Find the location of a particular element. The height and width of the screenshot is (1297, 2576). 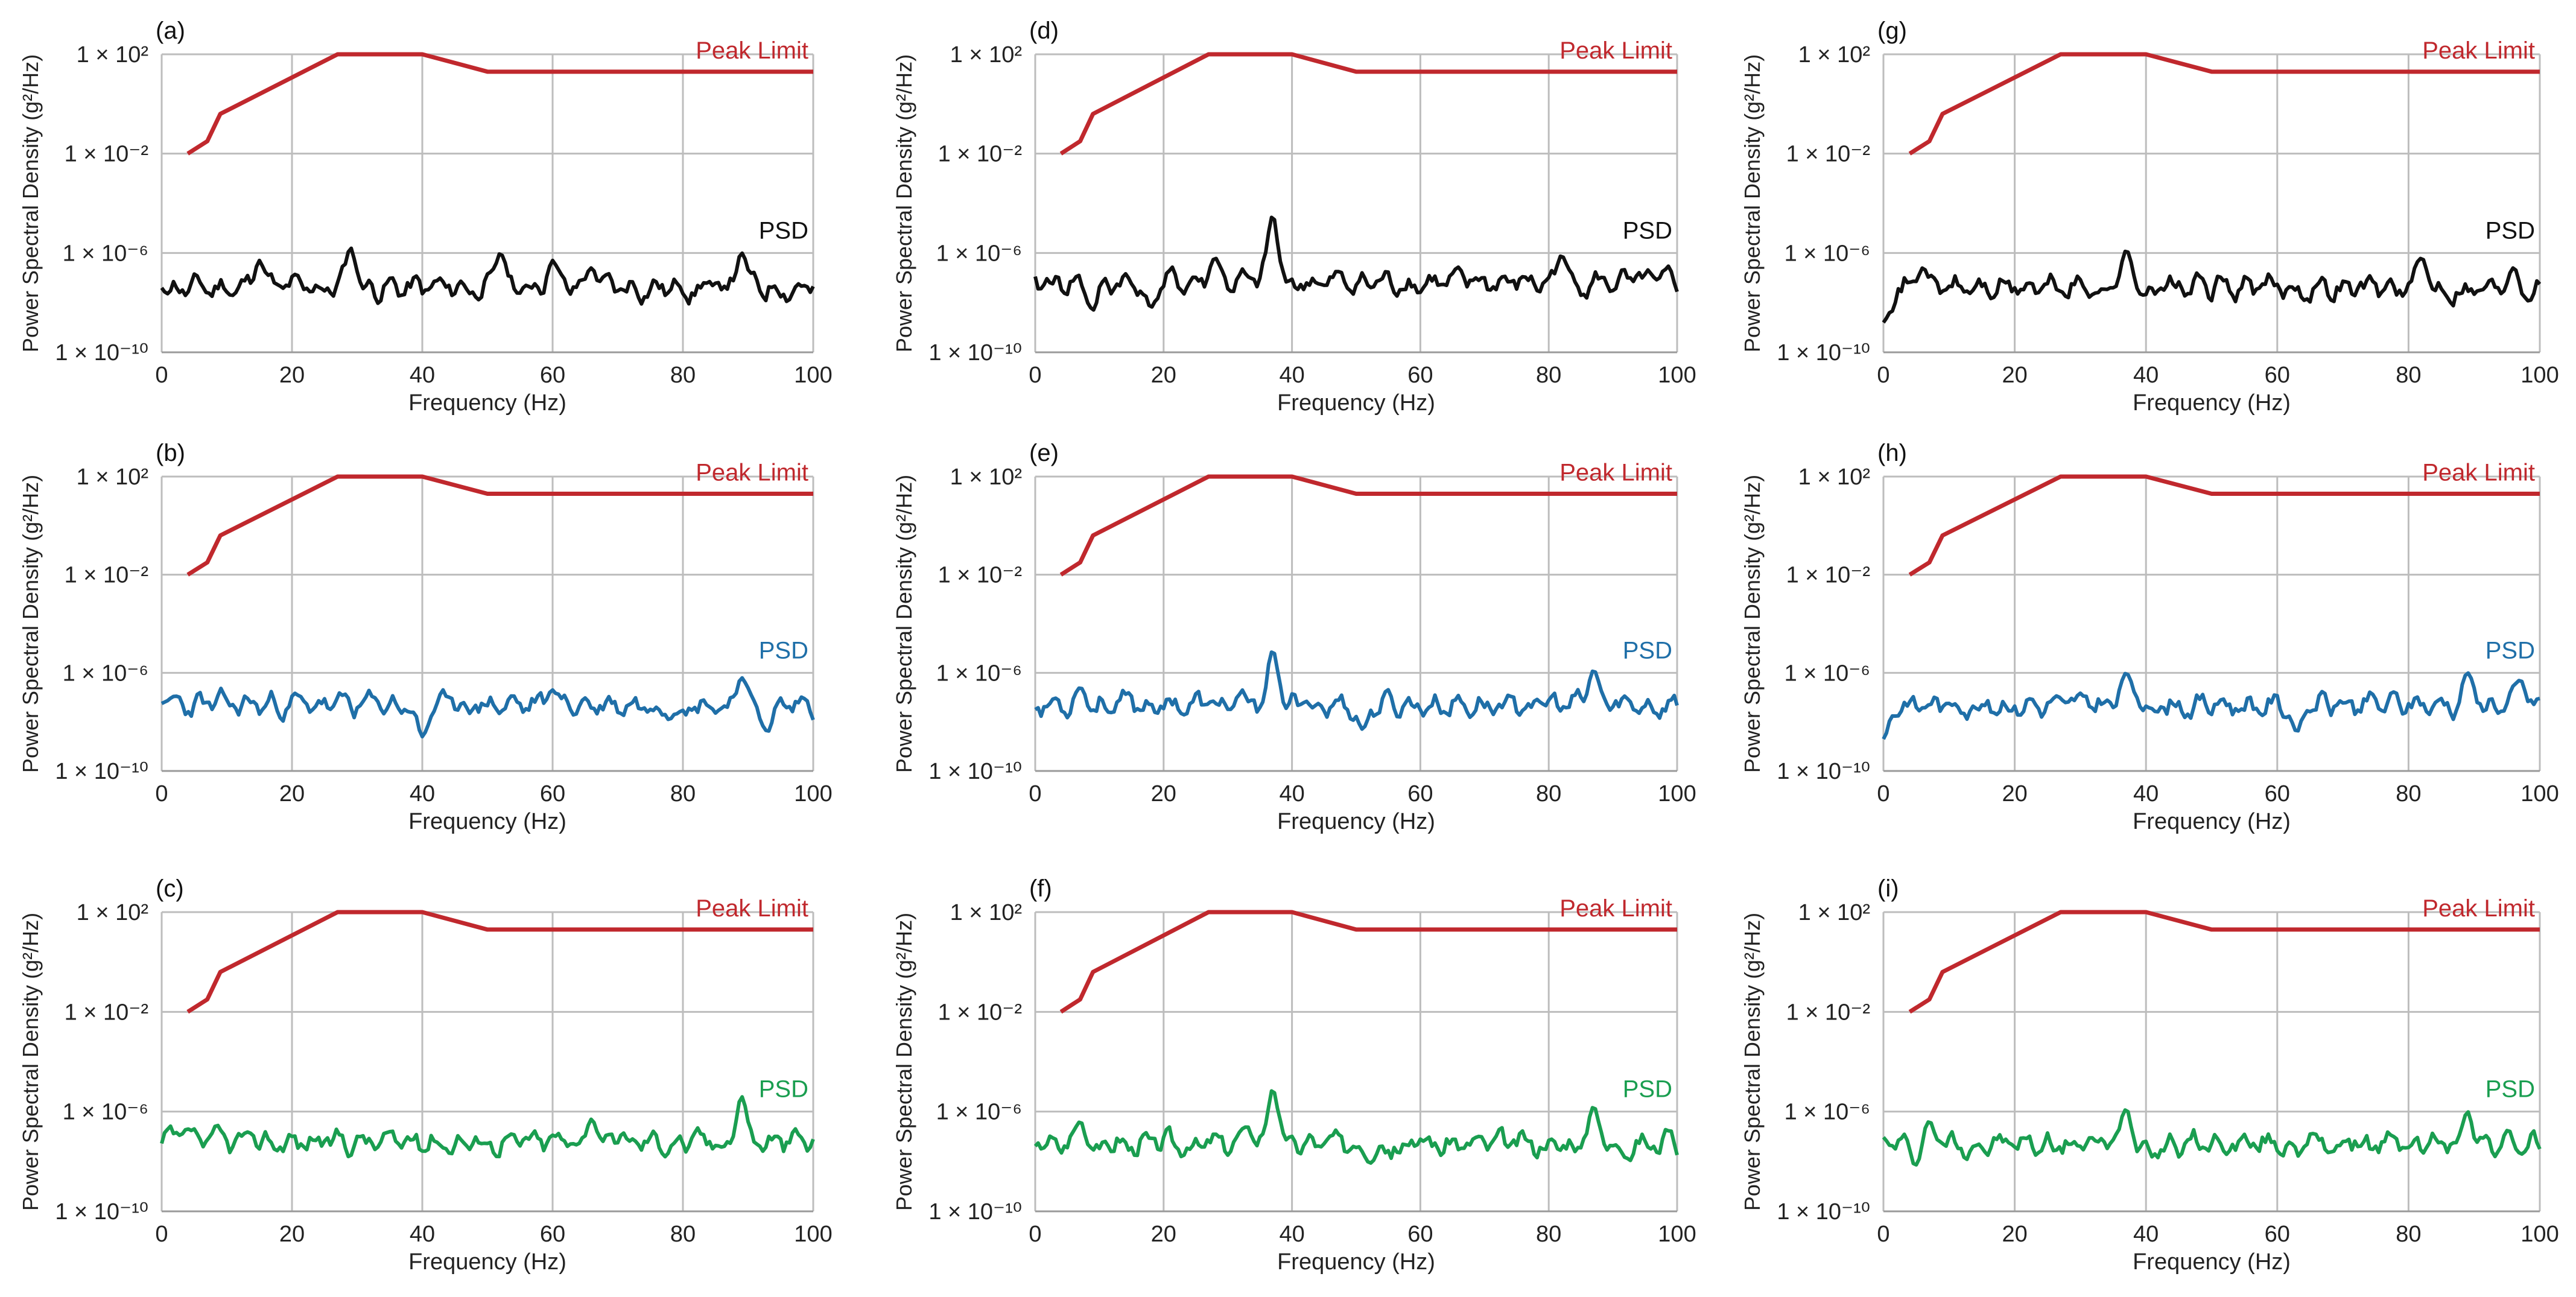

panel-label: (i) is located at coordinates (1888, 888).